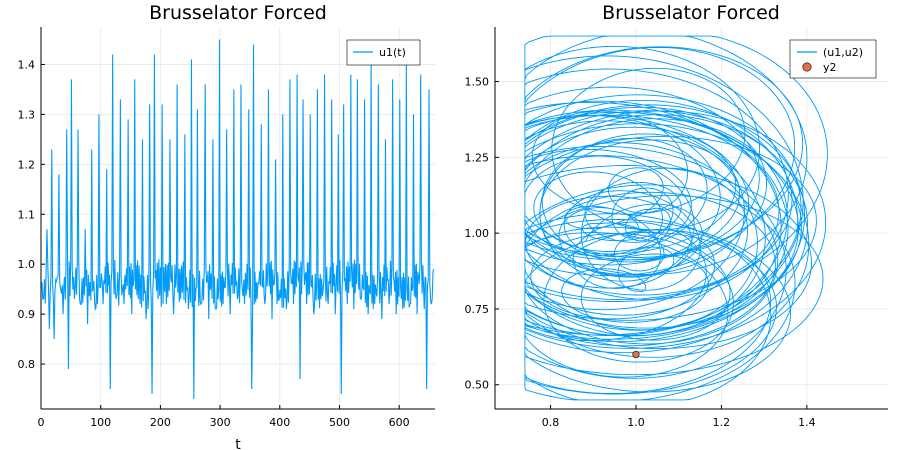 The image size is (900, 450). I want to click on time-series-x-ticks: 0 100 200 300 400 500 600, so click(224, 417).